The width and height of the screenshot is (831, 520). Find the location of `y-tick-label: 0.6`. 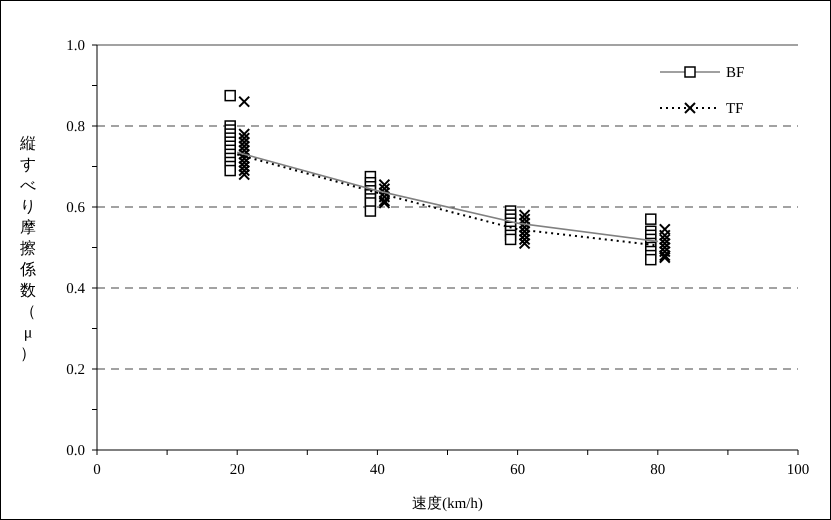

y-tick-label: 0.6 is located at coordinates (76, 208).